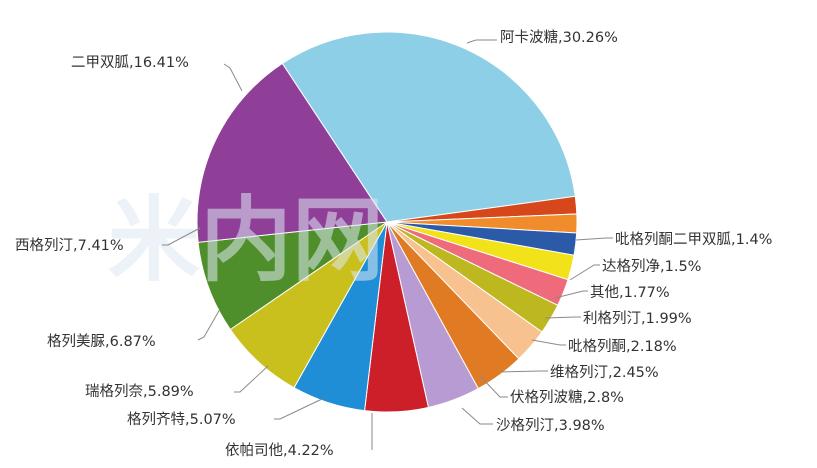  What do you see at coordinates (622, 346) in the screenshot?
I see `data-label-pioglitazone: 吡格列酮,2.18%` at bounding box center [622, 346].